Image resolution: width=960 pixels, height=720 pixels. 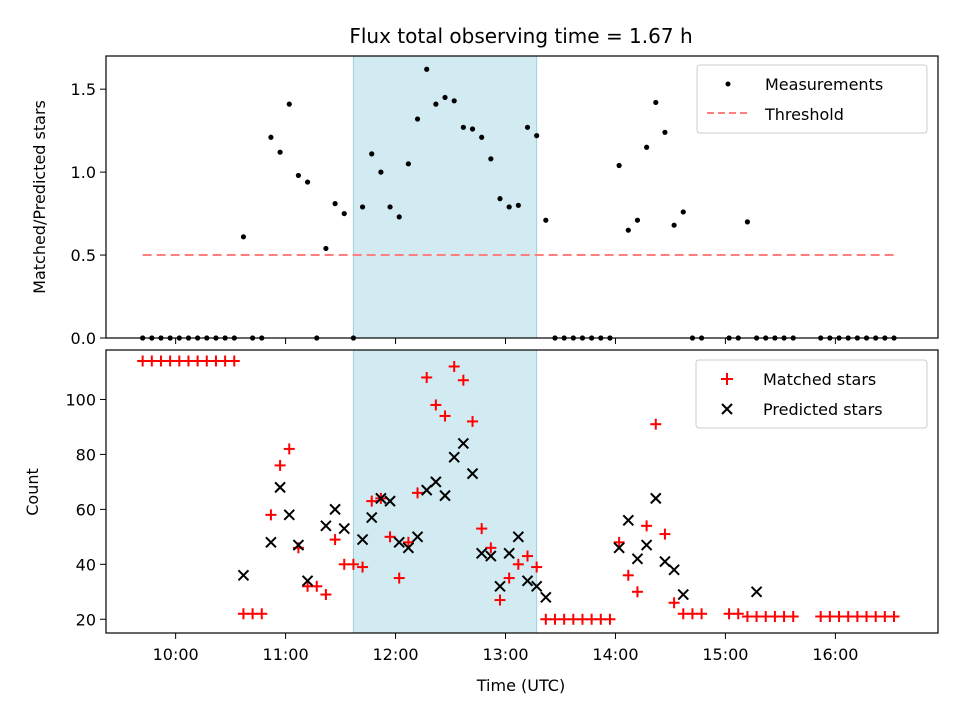 I want to click on top-legend-box, so click(x=812, y=99).